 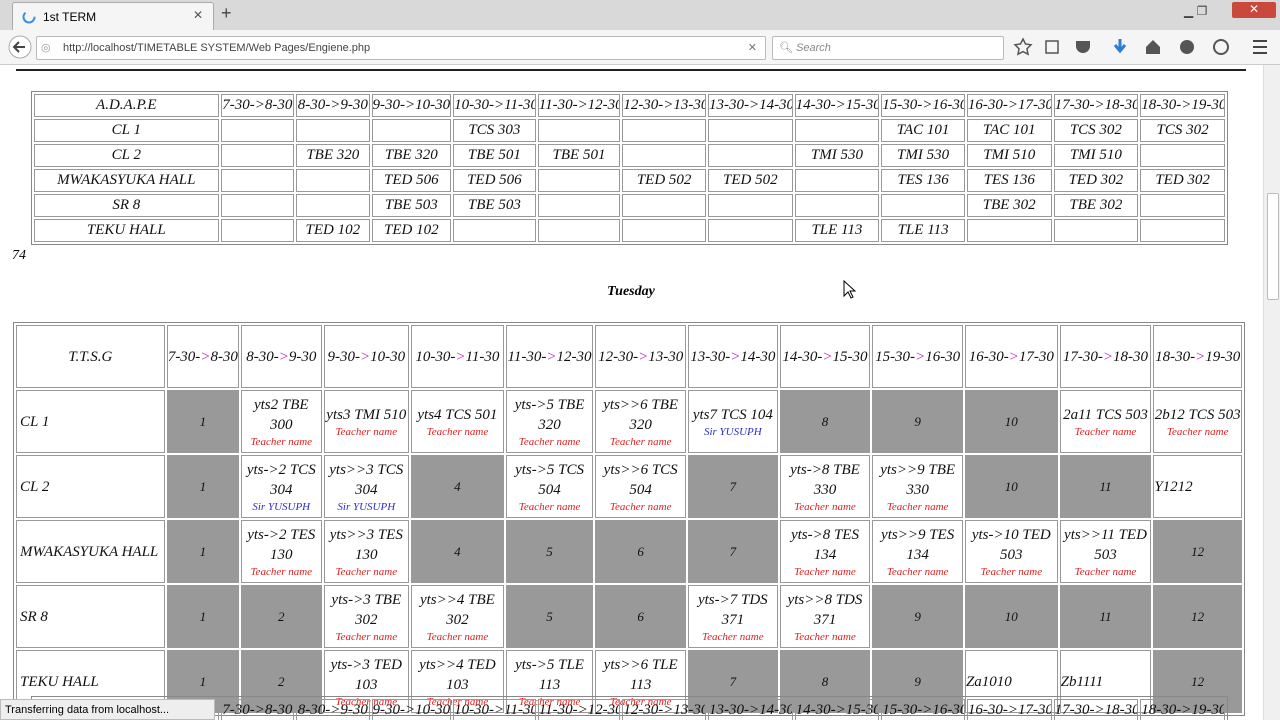 I want to click on session-cell: 2a11 TCS 503 Teacher name, so click(x=1105, y=421).